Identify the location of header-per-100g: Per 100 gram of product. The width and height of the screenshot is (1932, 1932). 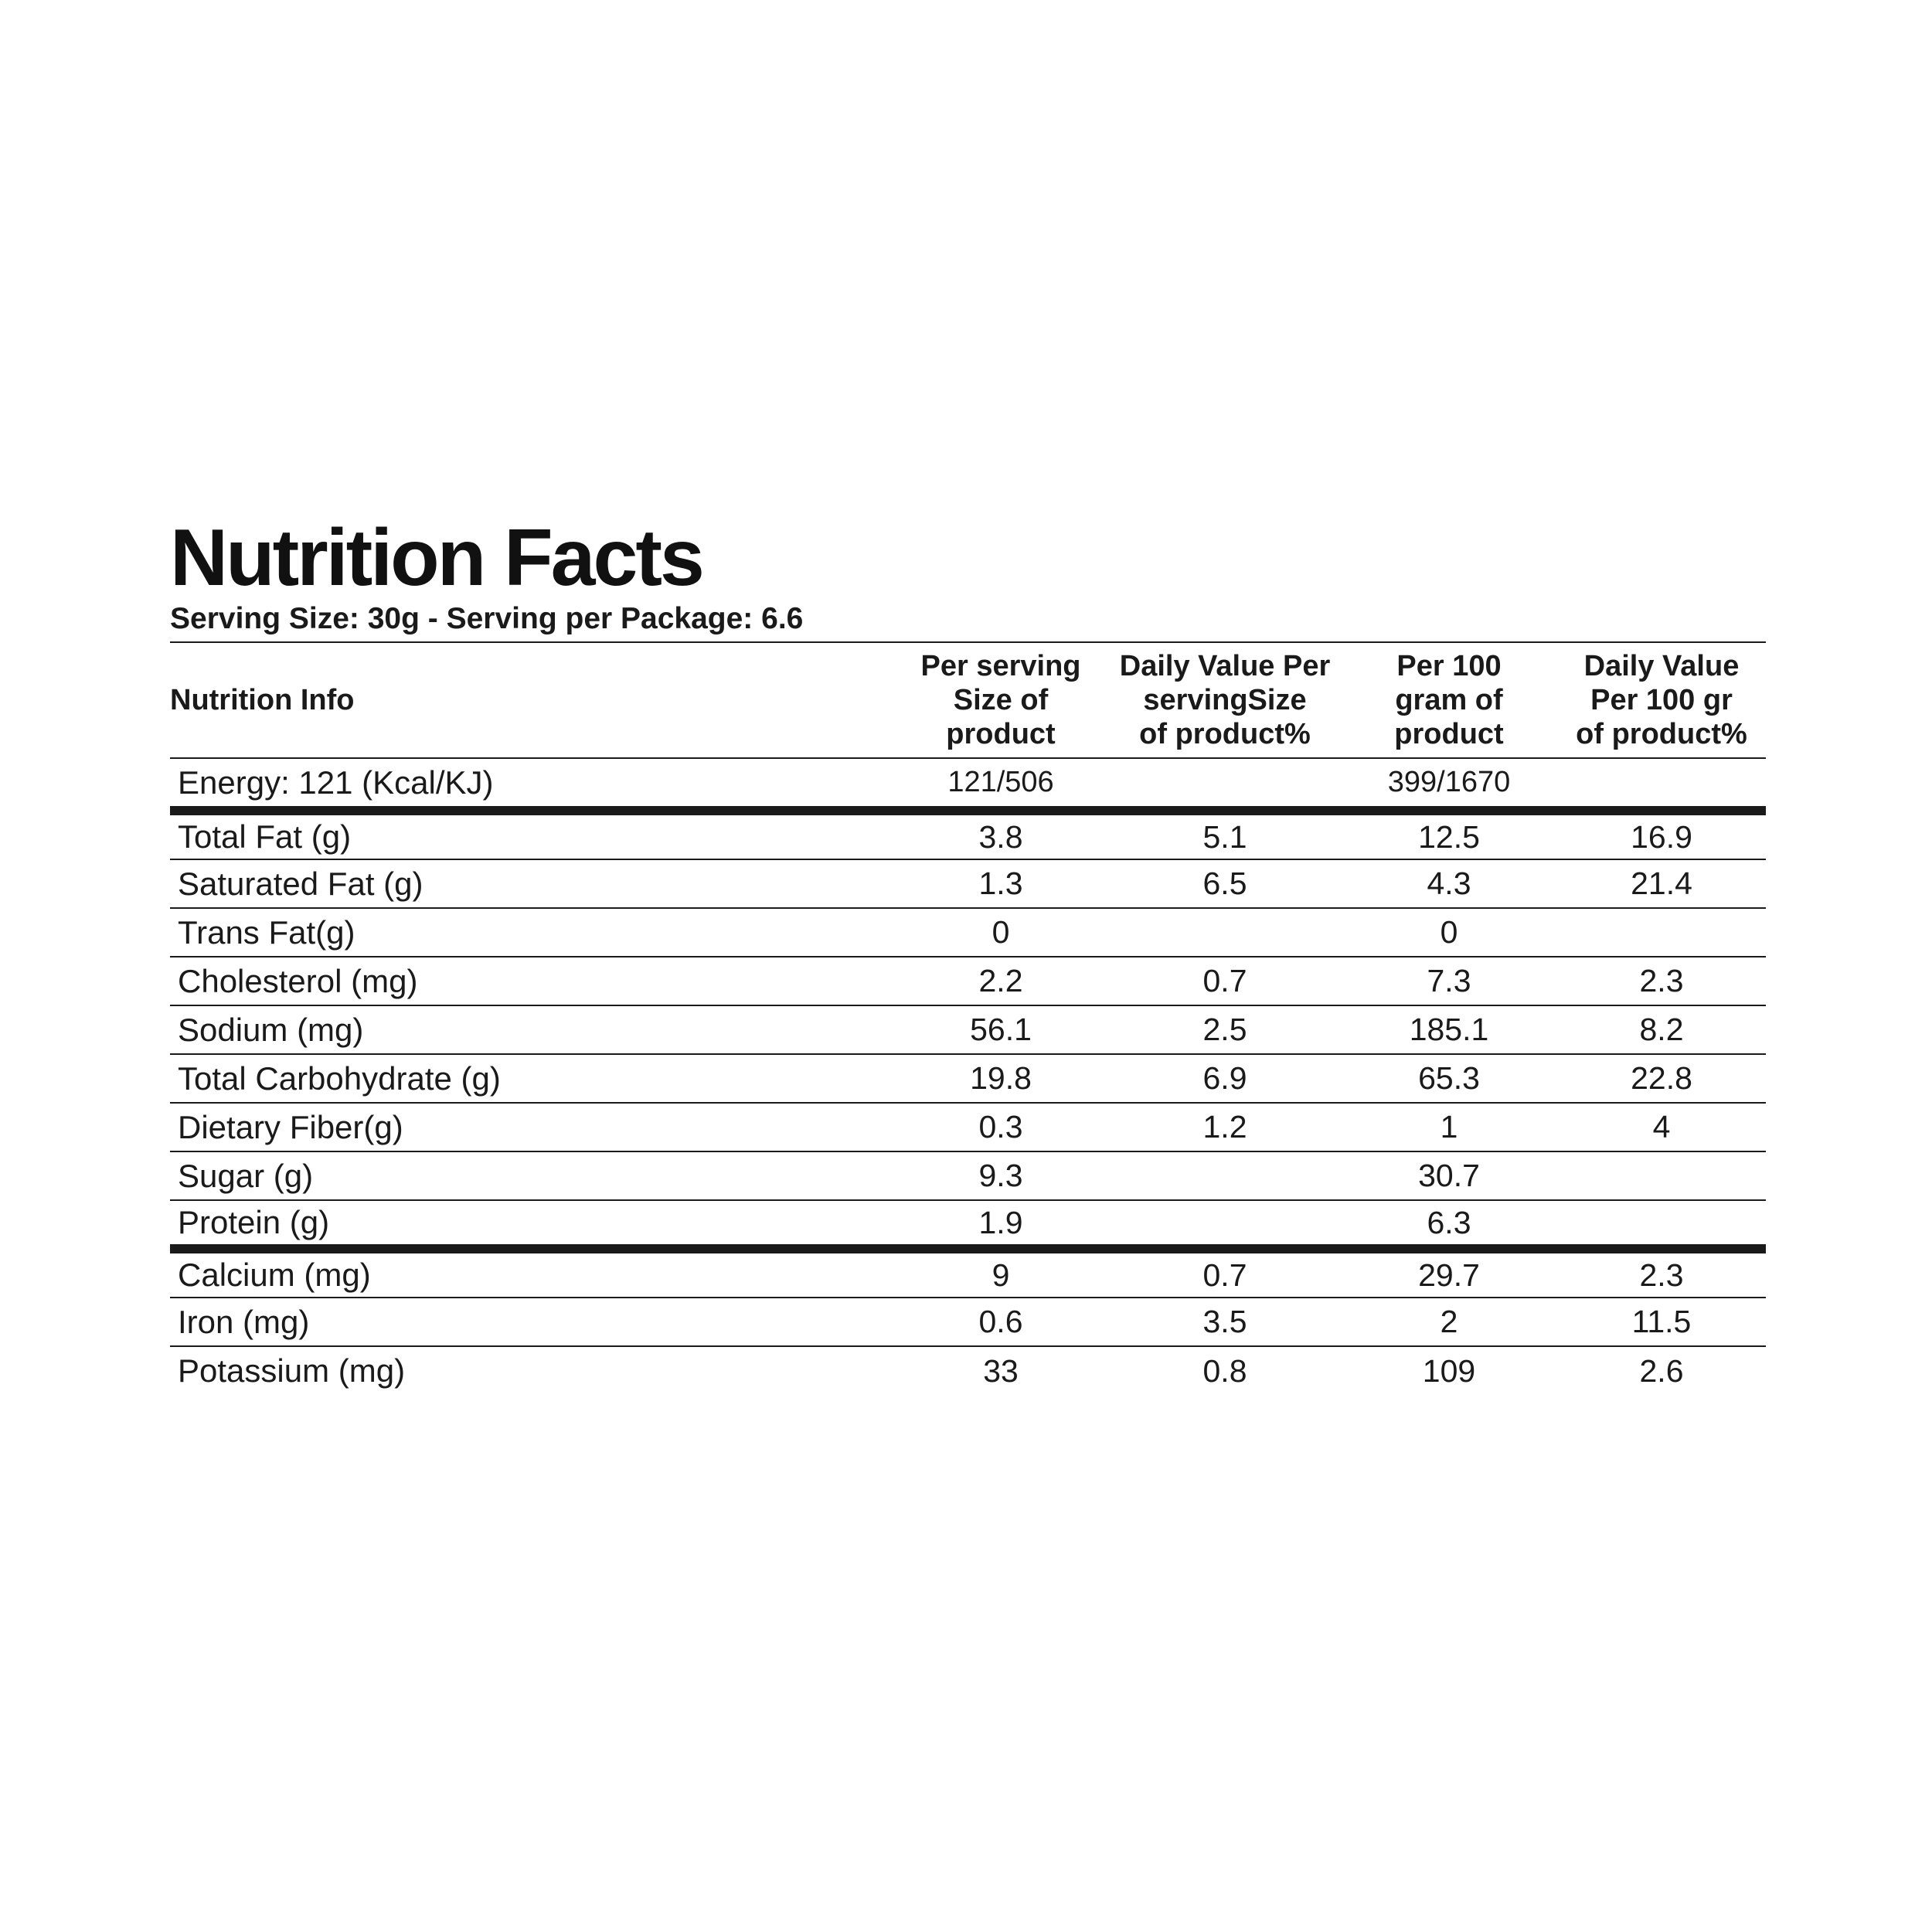
(1449, 700).